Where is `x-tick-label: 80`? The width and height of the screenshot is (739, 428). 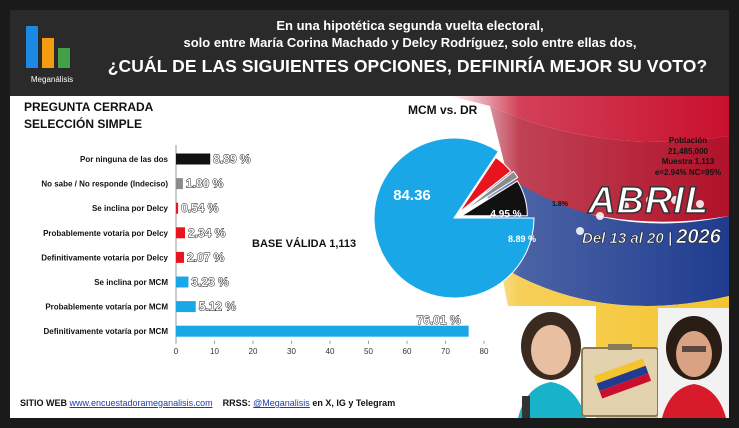 x-tick-label: 80 is located at coordinates (484, 351).